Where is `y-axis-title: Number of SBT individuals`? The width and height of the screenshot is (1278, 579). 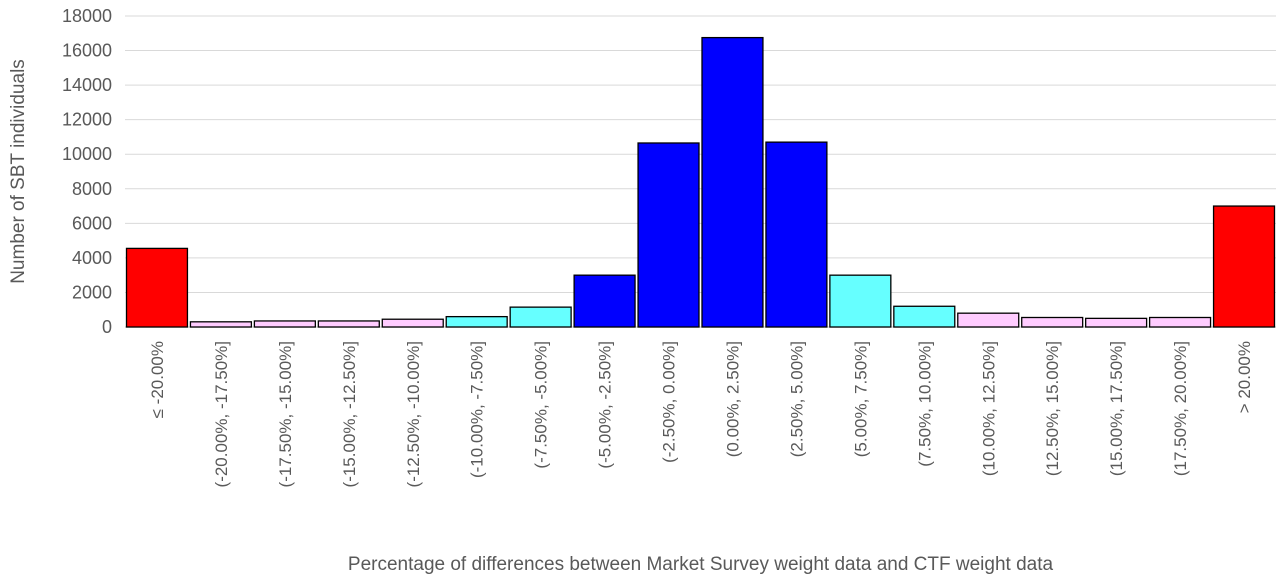 y-axis-title: Number of SBT individuals is located at coordinates (18, 171).